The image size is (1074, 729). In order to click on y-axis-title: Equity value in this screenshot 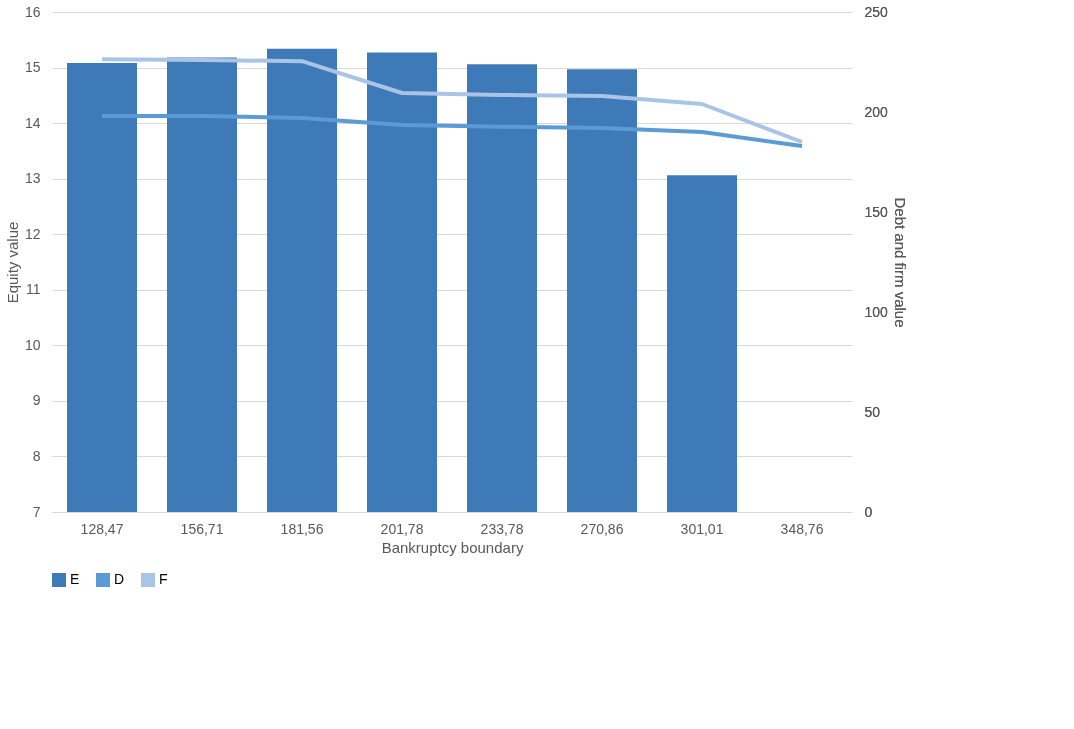, I will do `click(12, 262)`.